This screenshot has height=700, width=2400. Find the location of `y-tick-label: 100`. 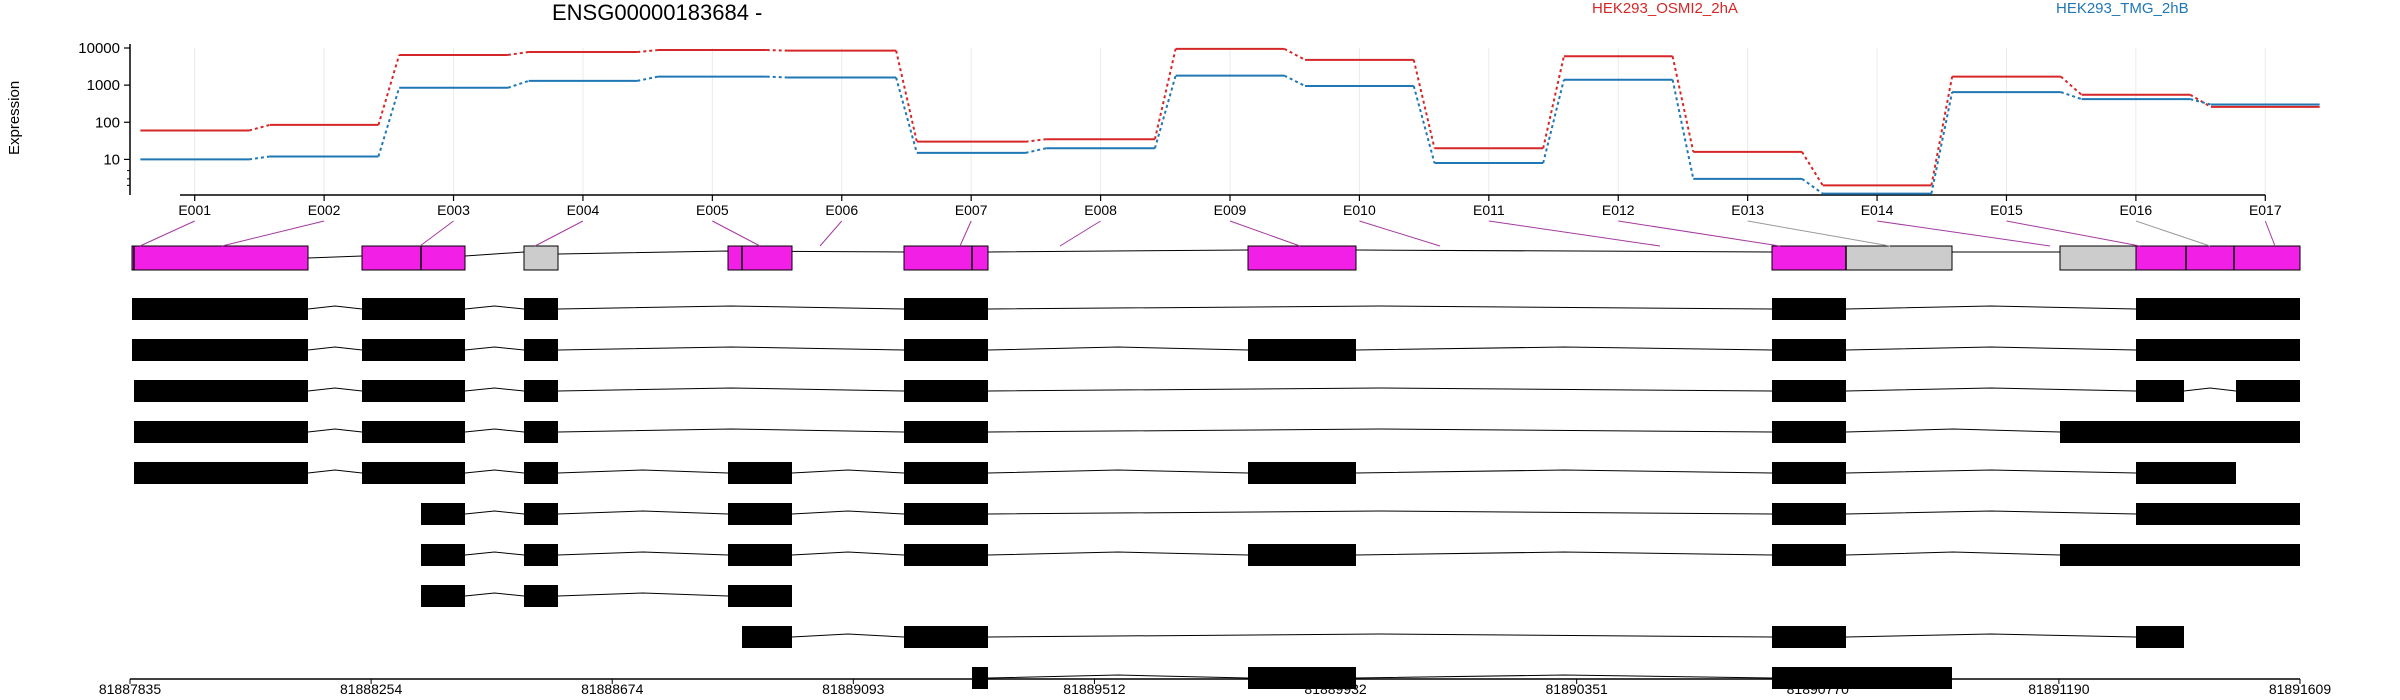

y-tick-label: 100 is located at coordinates (107, 122).